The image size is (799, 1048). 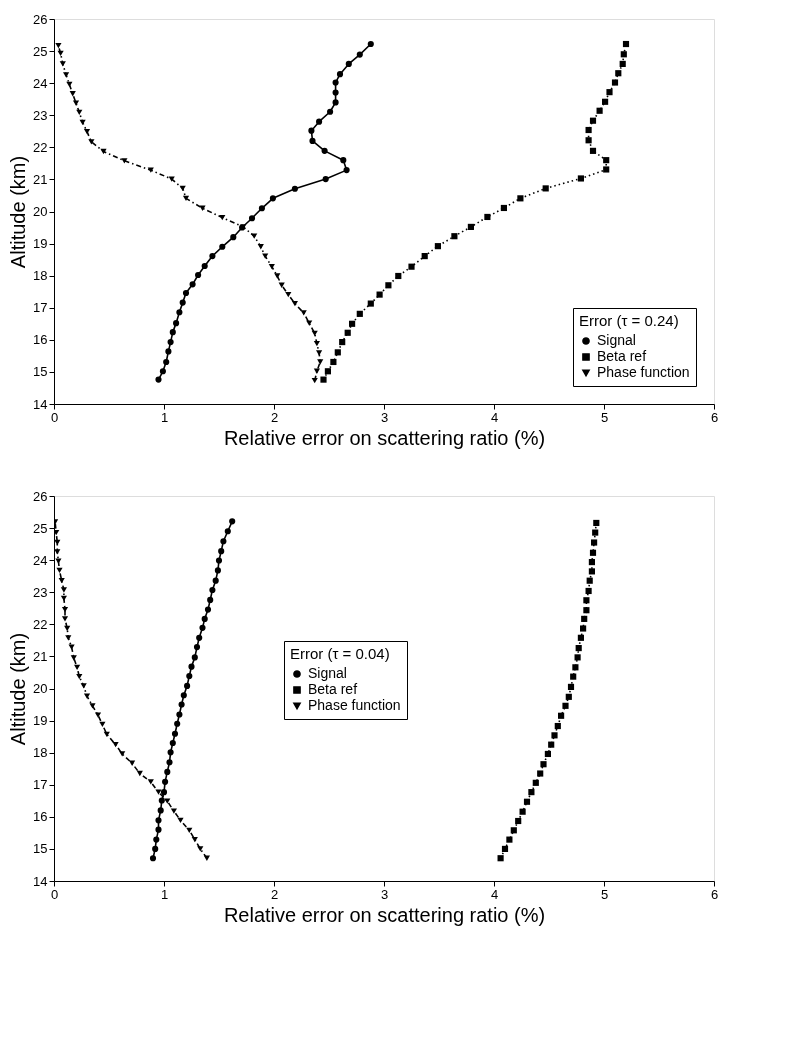 I want to click on legend-title: Error (τ = 0.24), so click(x=629, y=320).